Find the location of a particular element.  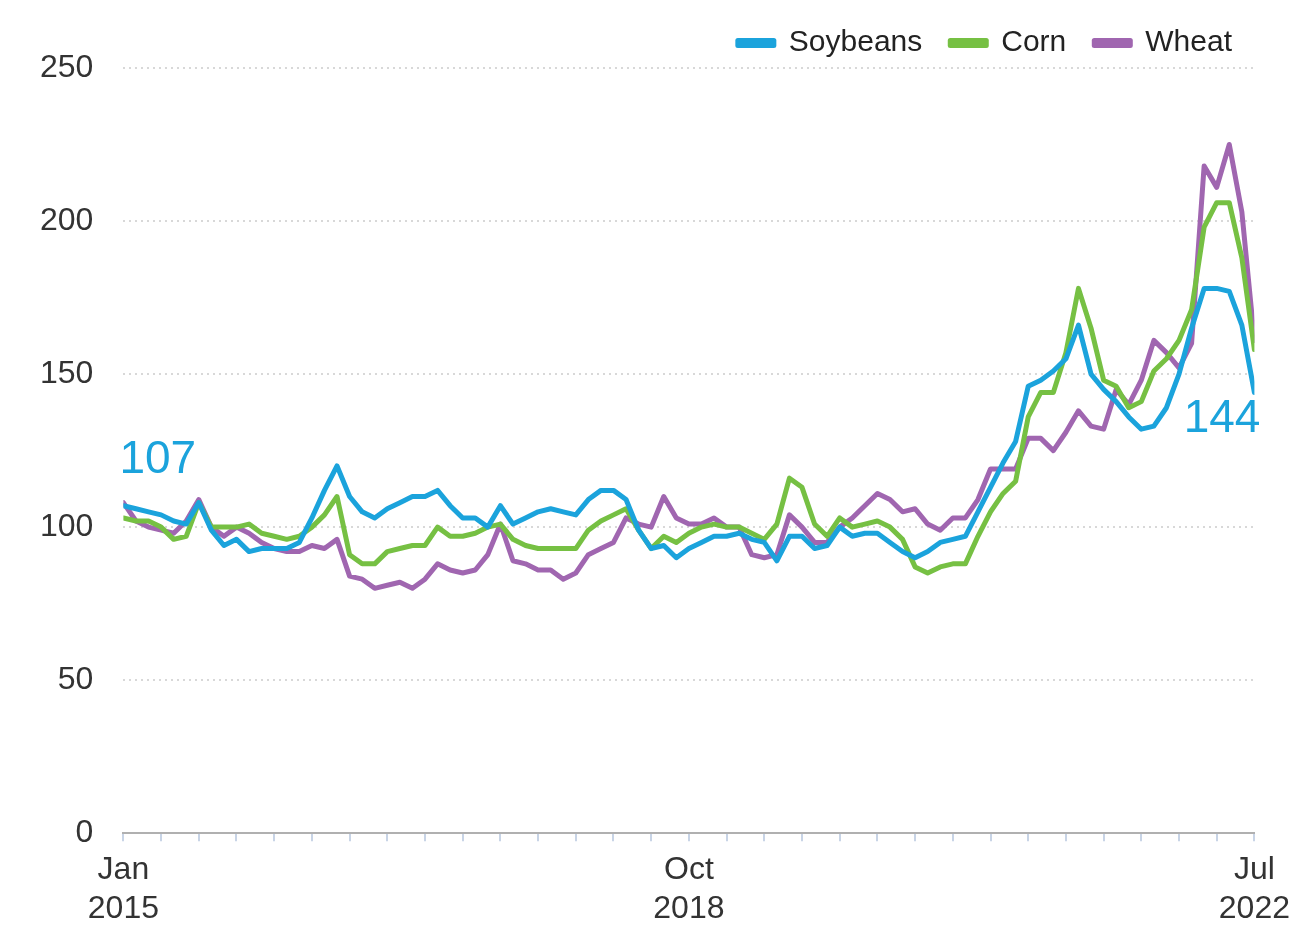

x-tick-label: Jan 2015 is located at coordinates (123, 887).